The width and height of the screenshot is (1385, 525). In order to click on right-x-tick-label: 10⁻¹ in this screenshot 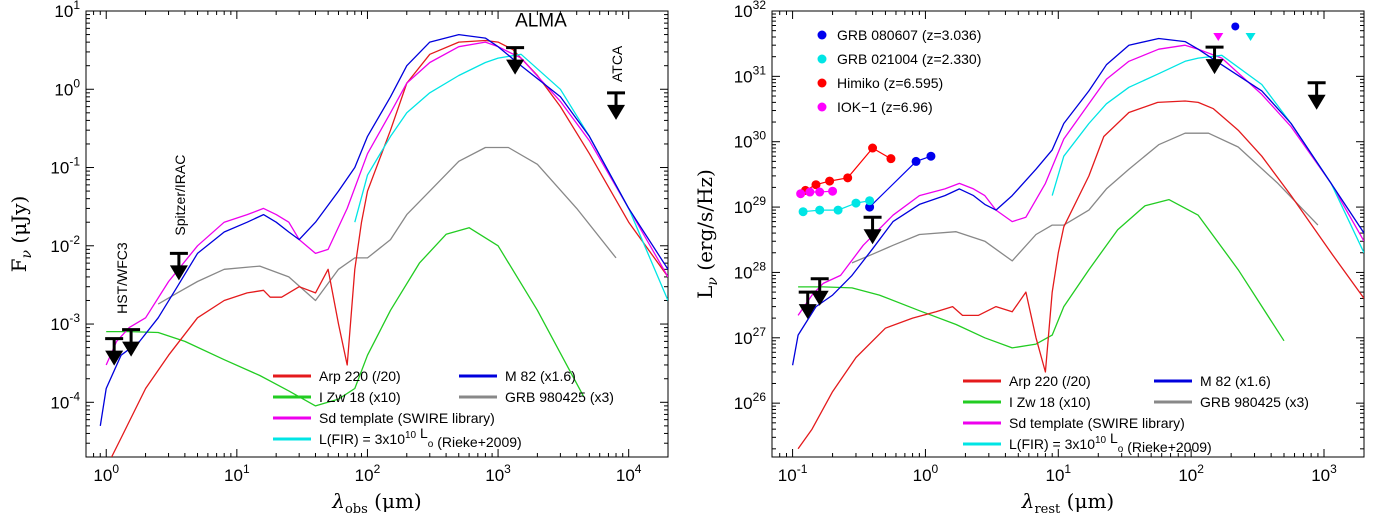, I will do `click(793, 473)`.